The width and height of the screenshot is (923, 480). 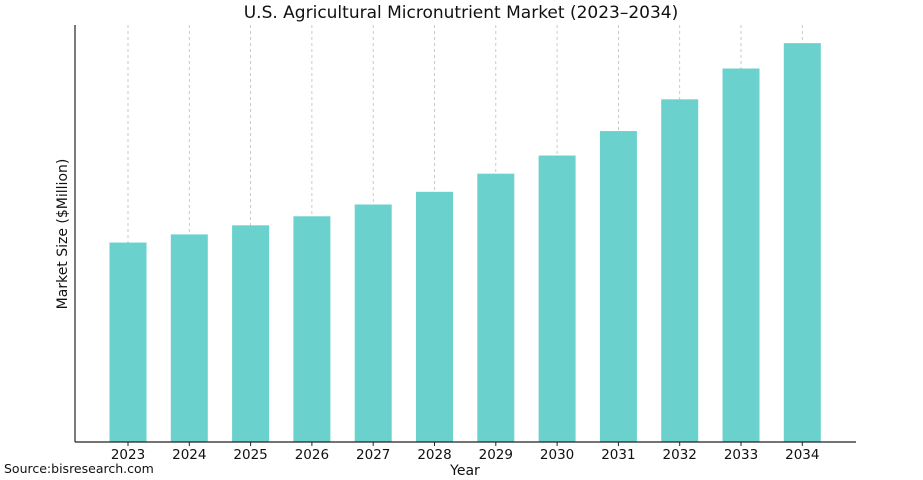 I want to click on x-tick-label-2024: 2024, so click(x=189, y=455).